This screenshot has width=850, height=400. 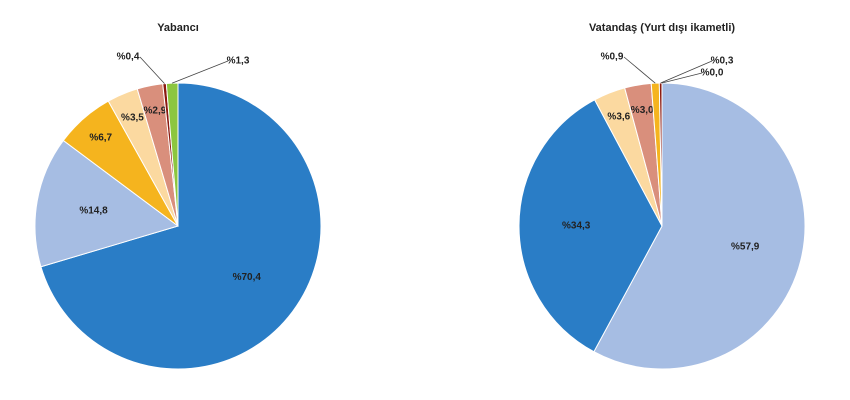 What do you see at coordinates (618, 117) in the screenshot?
I see `slice-label: %3,6` at bounding box center [618, 117].